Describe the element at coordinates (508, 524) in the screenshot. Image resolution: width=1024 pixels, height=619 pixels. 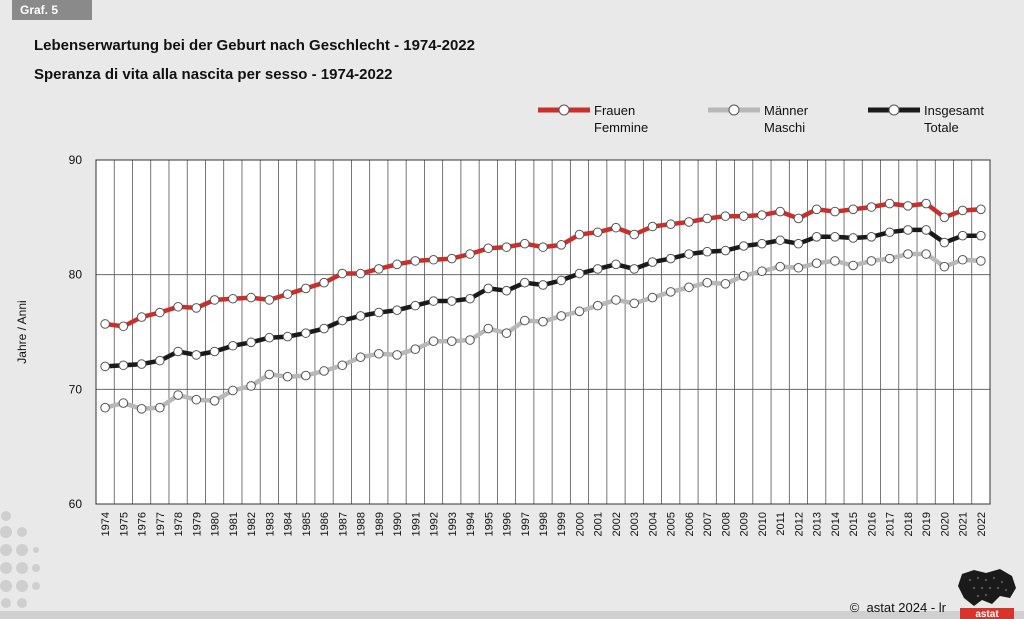
I see `x-tick-label: 1996` at that location.